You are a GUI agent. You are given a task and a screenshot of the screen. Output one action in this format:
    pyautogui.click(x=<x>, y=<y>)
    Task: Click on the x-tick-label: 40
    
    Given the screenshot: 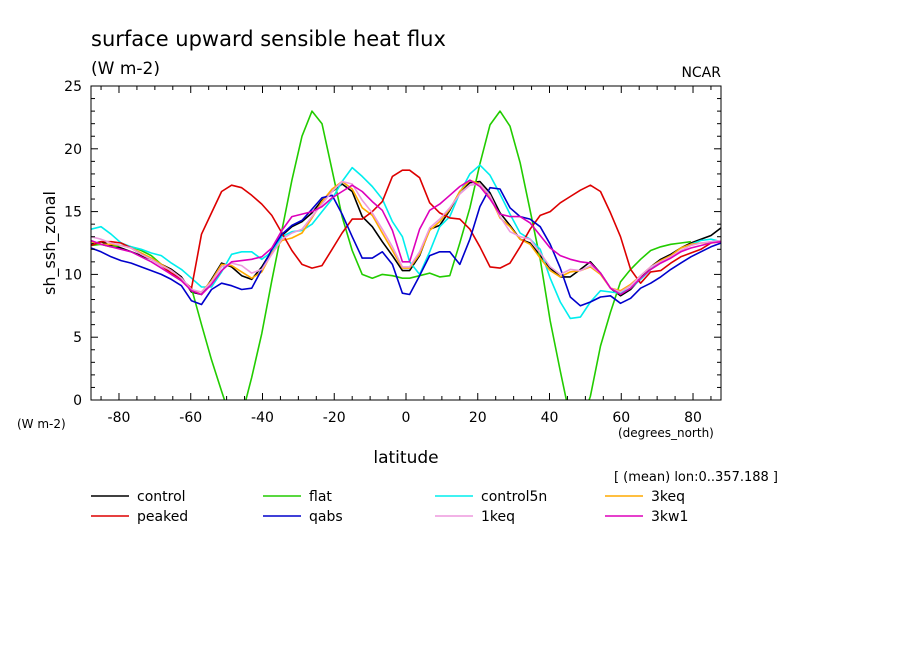 What is the action you would take?
    pyautogui.click(x=550, y=418)
    